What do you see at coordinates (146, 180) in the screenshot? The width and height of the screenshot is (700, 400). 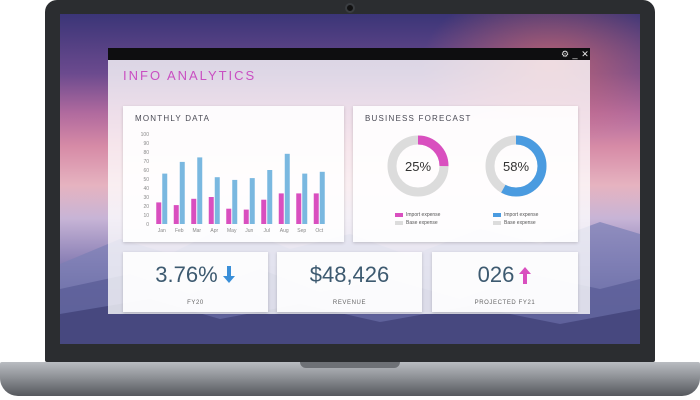 I see `y-tick-label: 50` at bounding box center [146, 180].